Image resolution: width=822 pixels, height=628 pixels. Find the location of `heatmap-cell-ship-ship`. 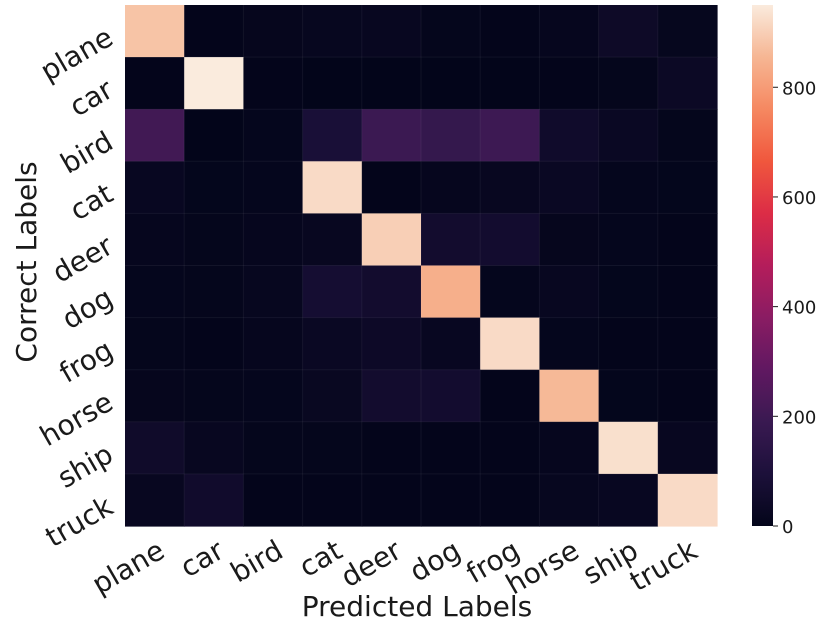

heatmap-cell-ship-ship is located at coordinates (628, 448).